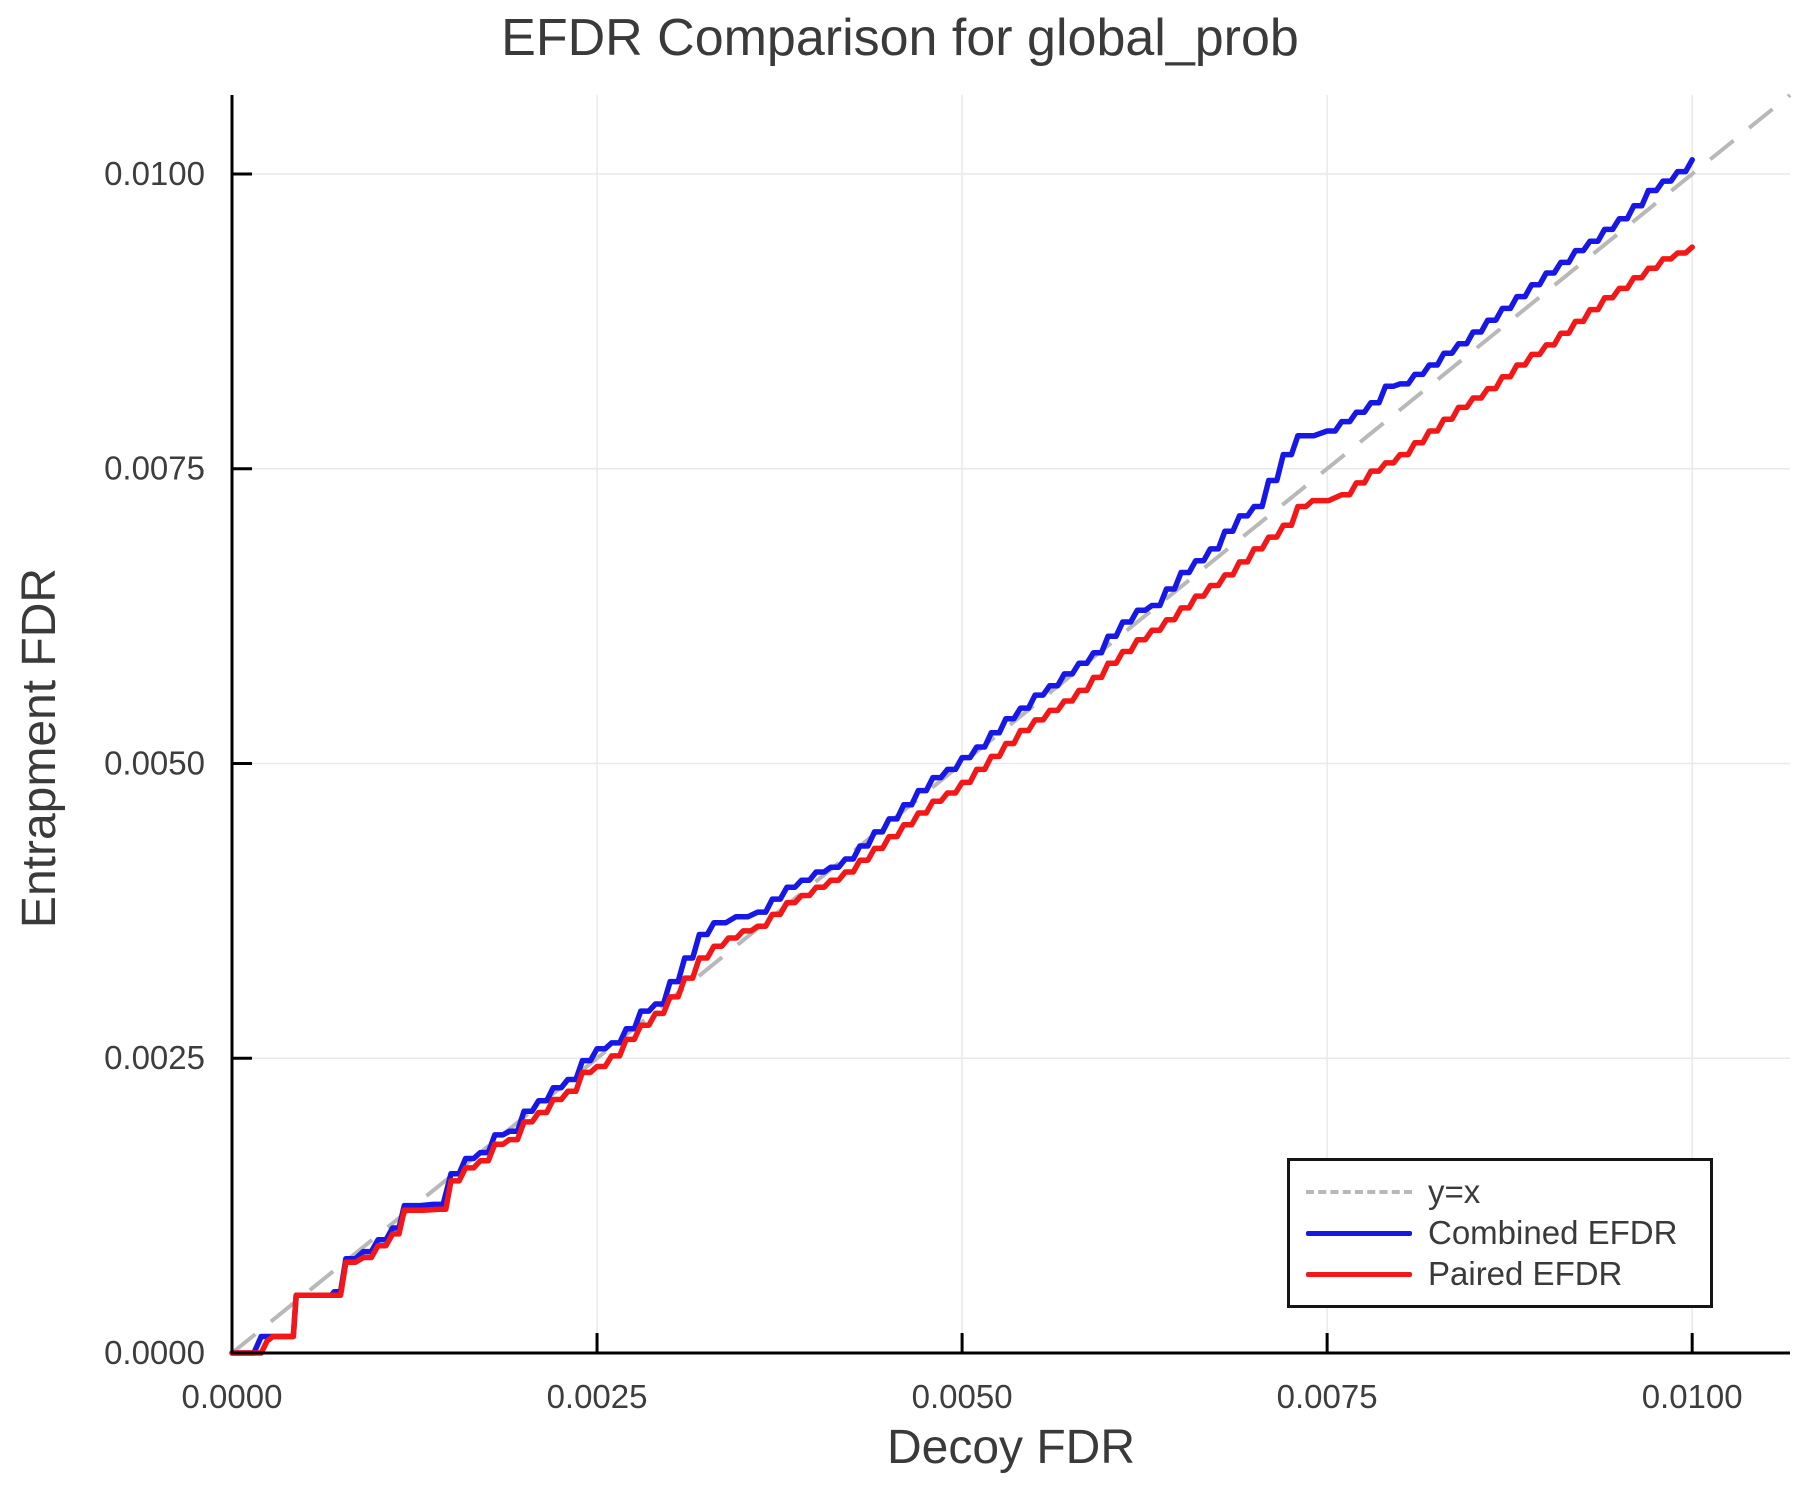 This screenshot has height=1500, width=1800. I want to click on y-tick-label: 0.0050, so click(154, 762).